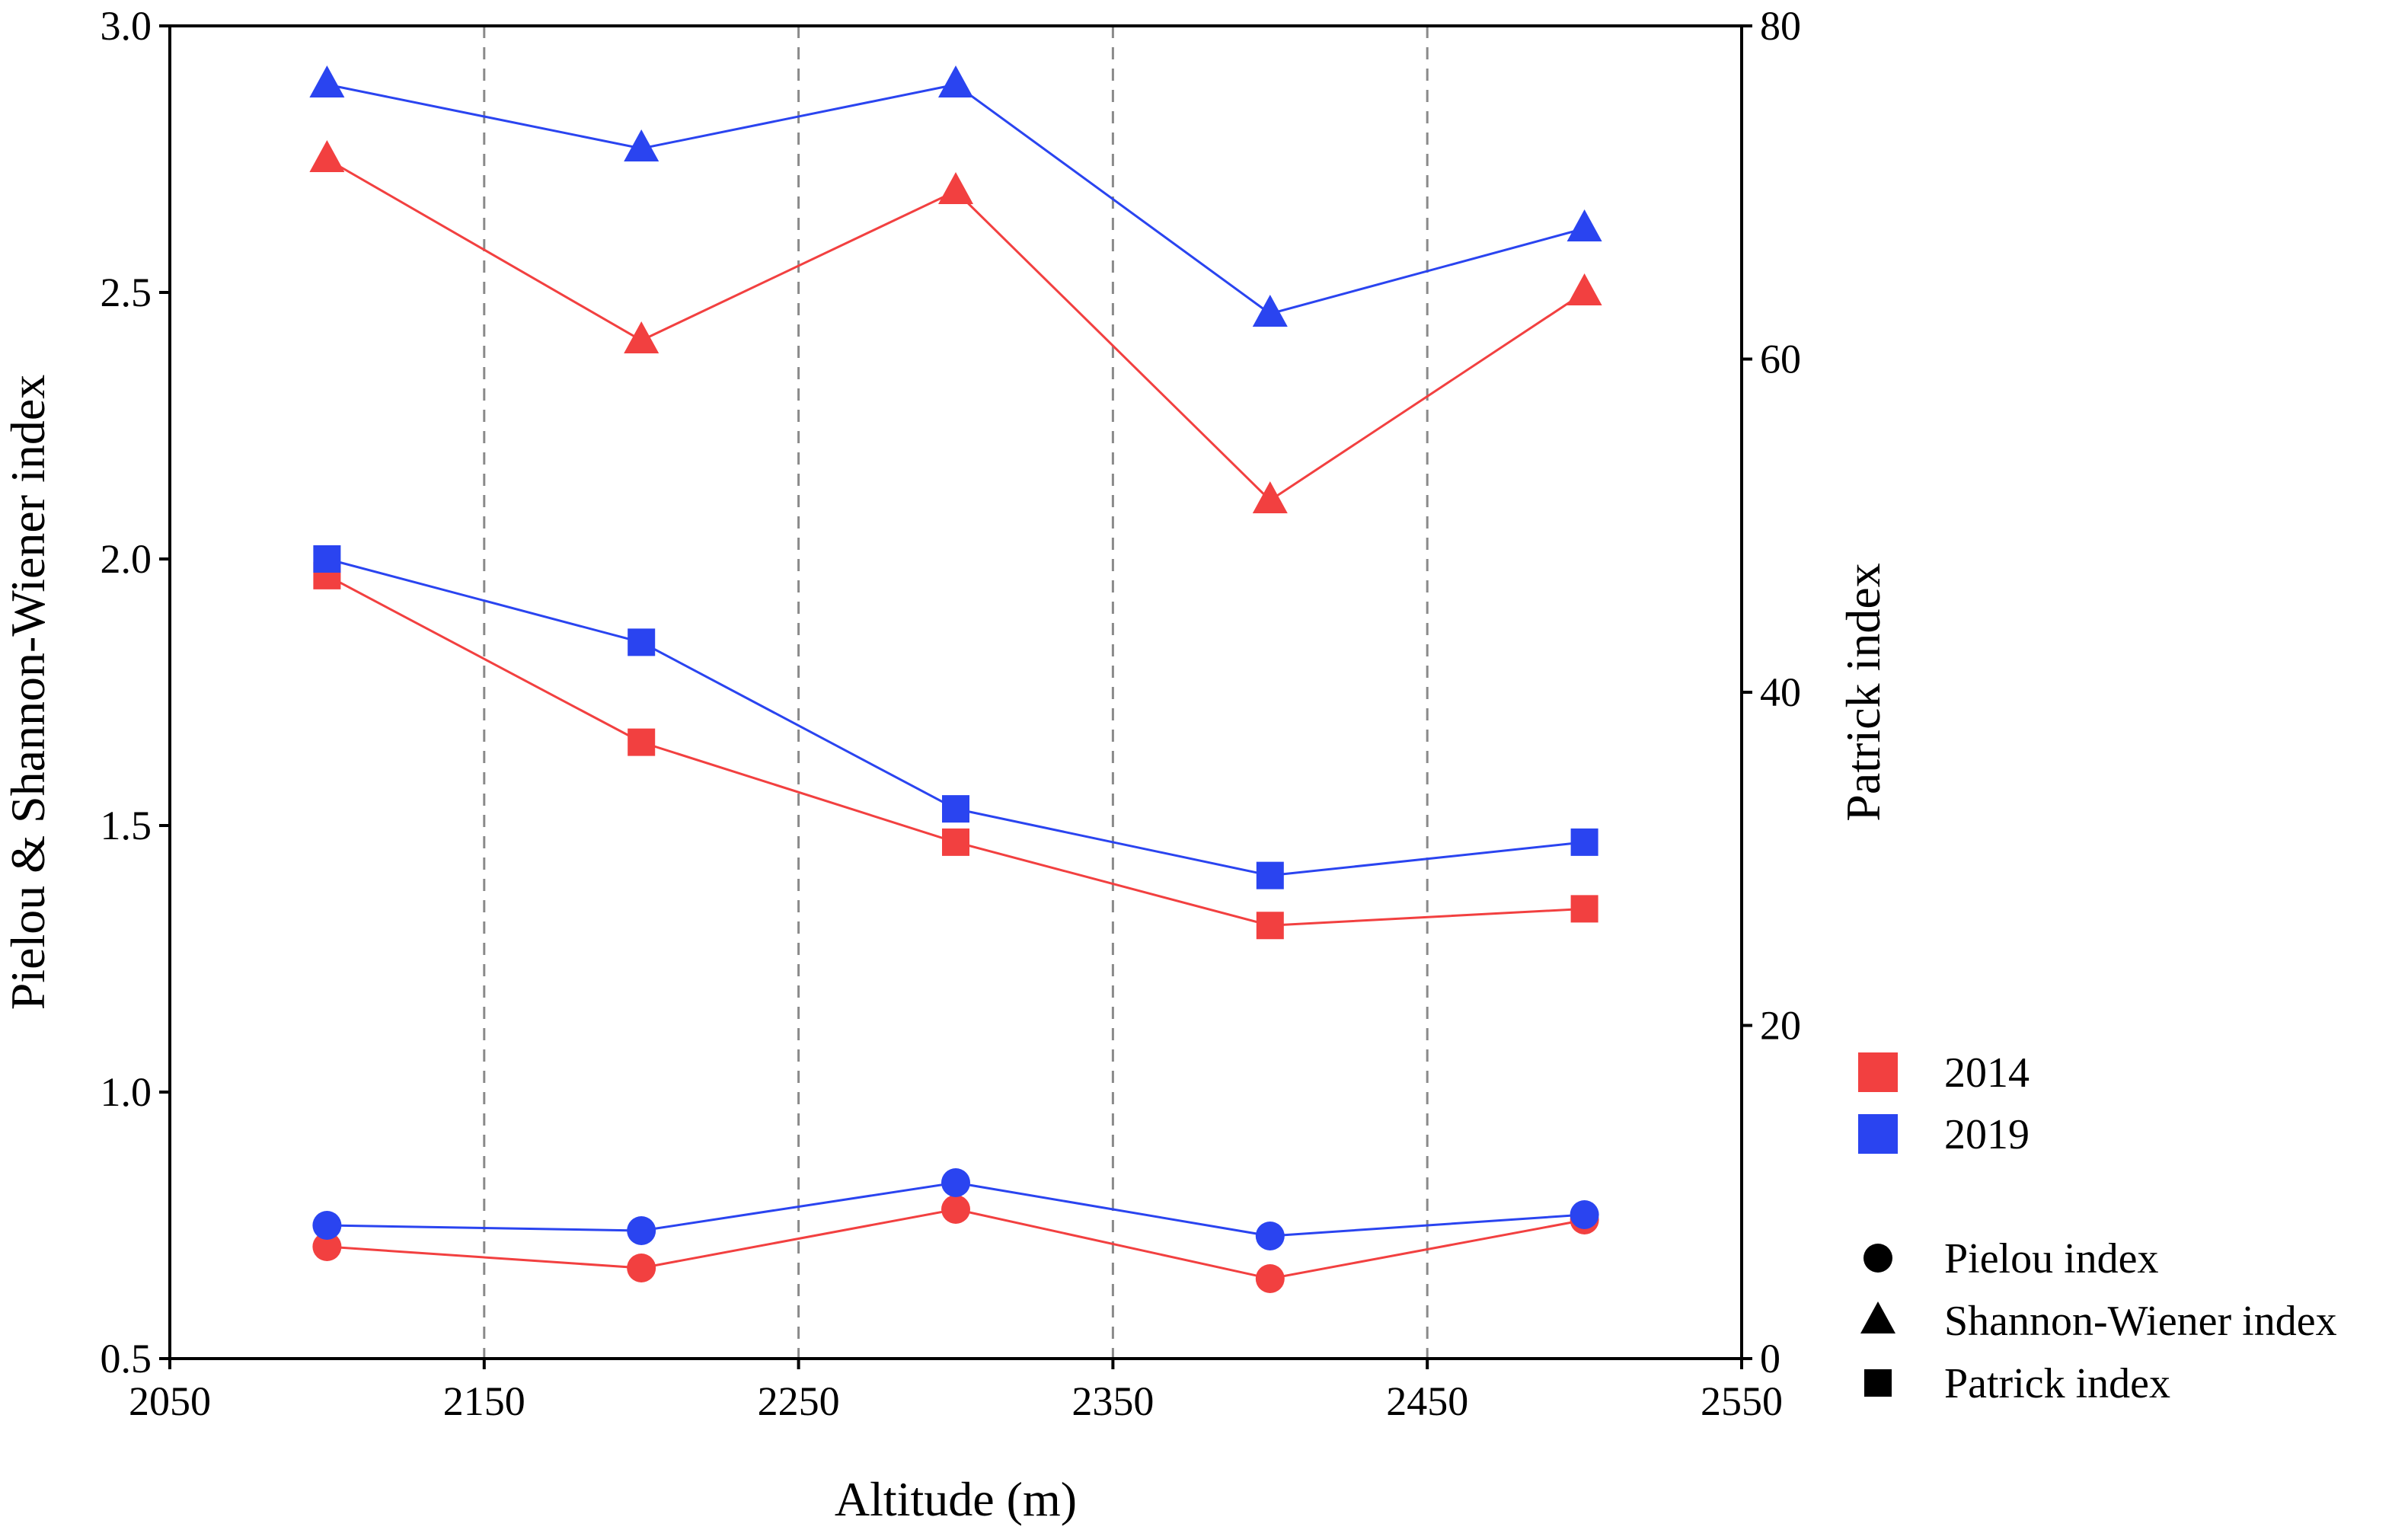 This screenshot has height=1533, width=2408. I want to click on legend-swatch-2014, so click(1878, 1072).